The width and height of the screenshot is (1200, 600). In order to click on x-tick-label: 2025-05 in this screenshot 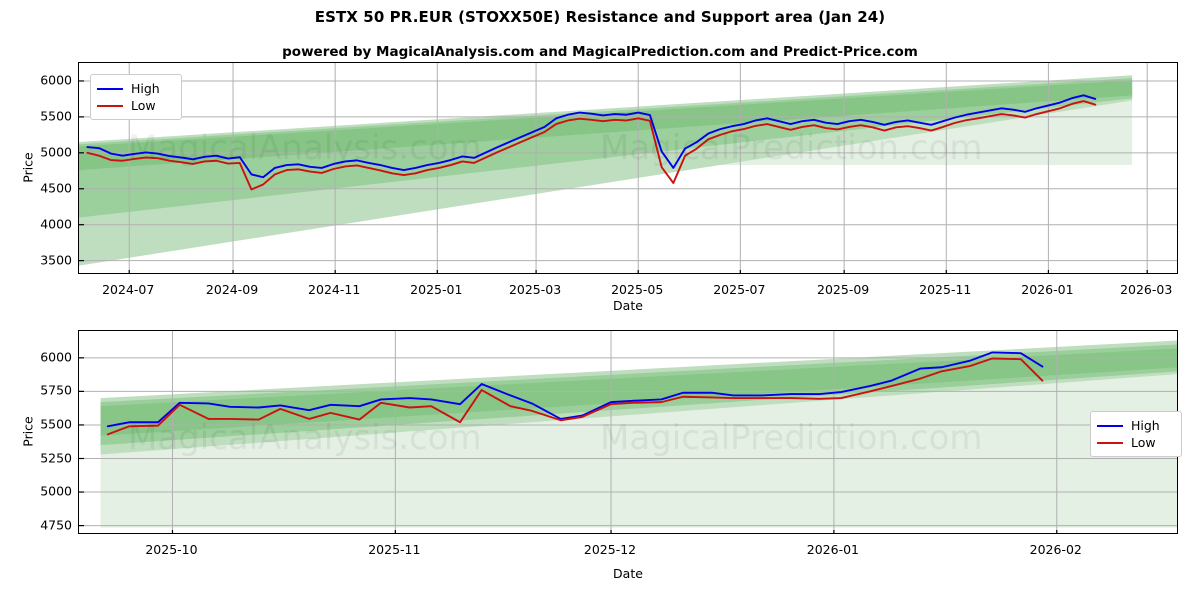, I will do `click(637, 289)`.